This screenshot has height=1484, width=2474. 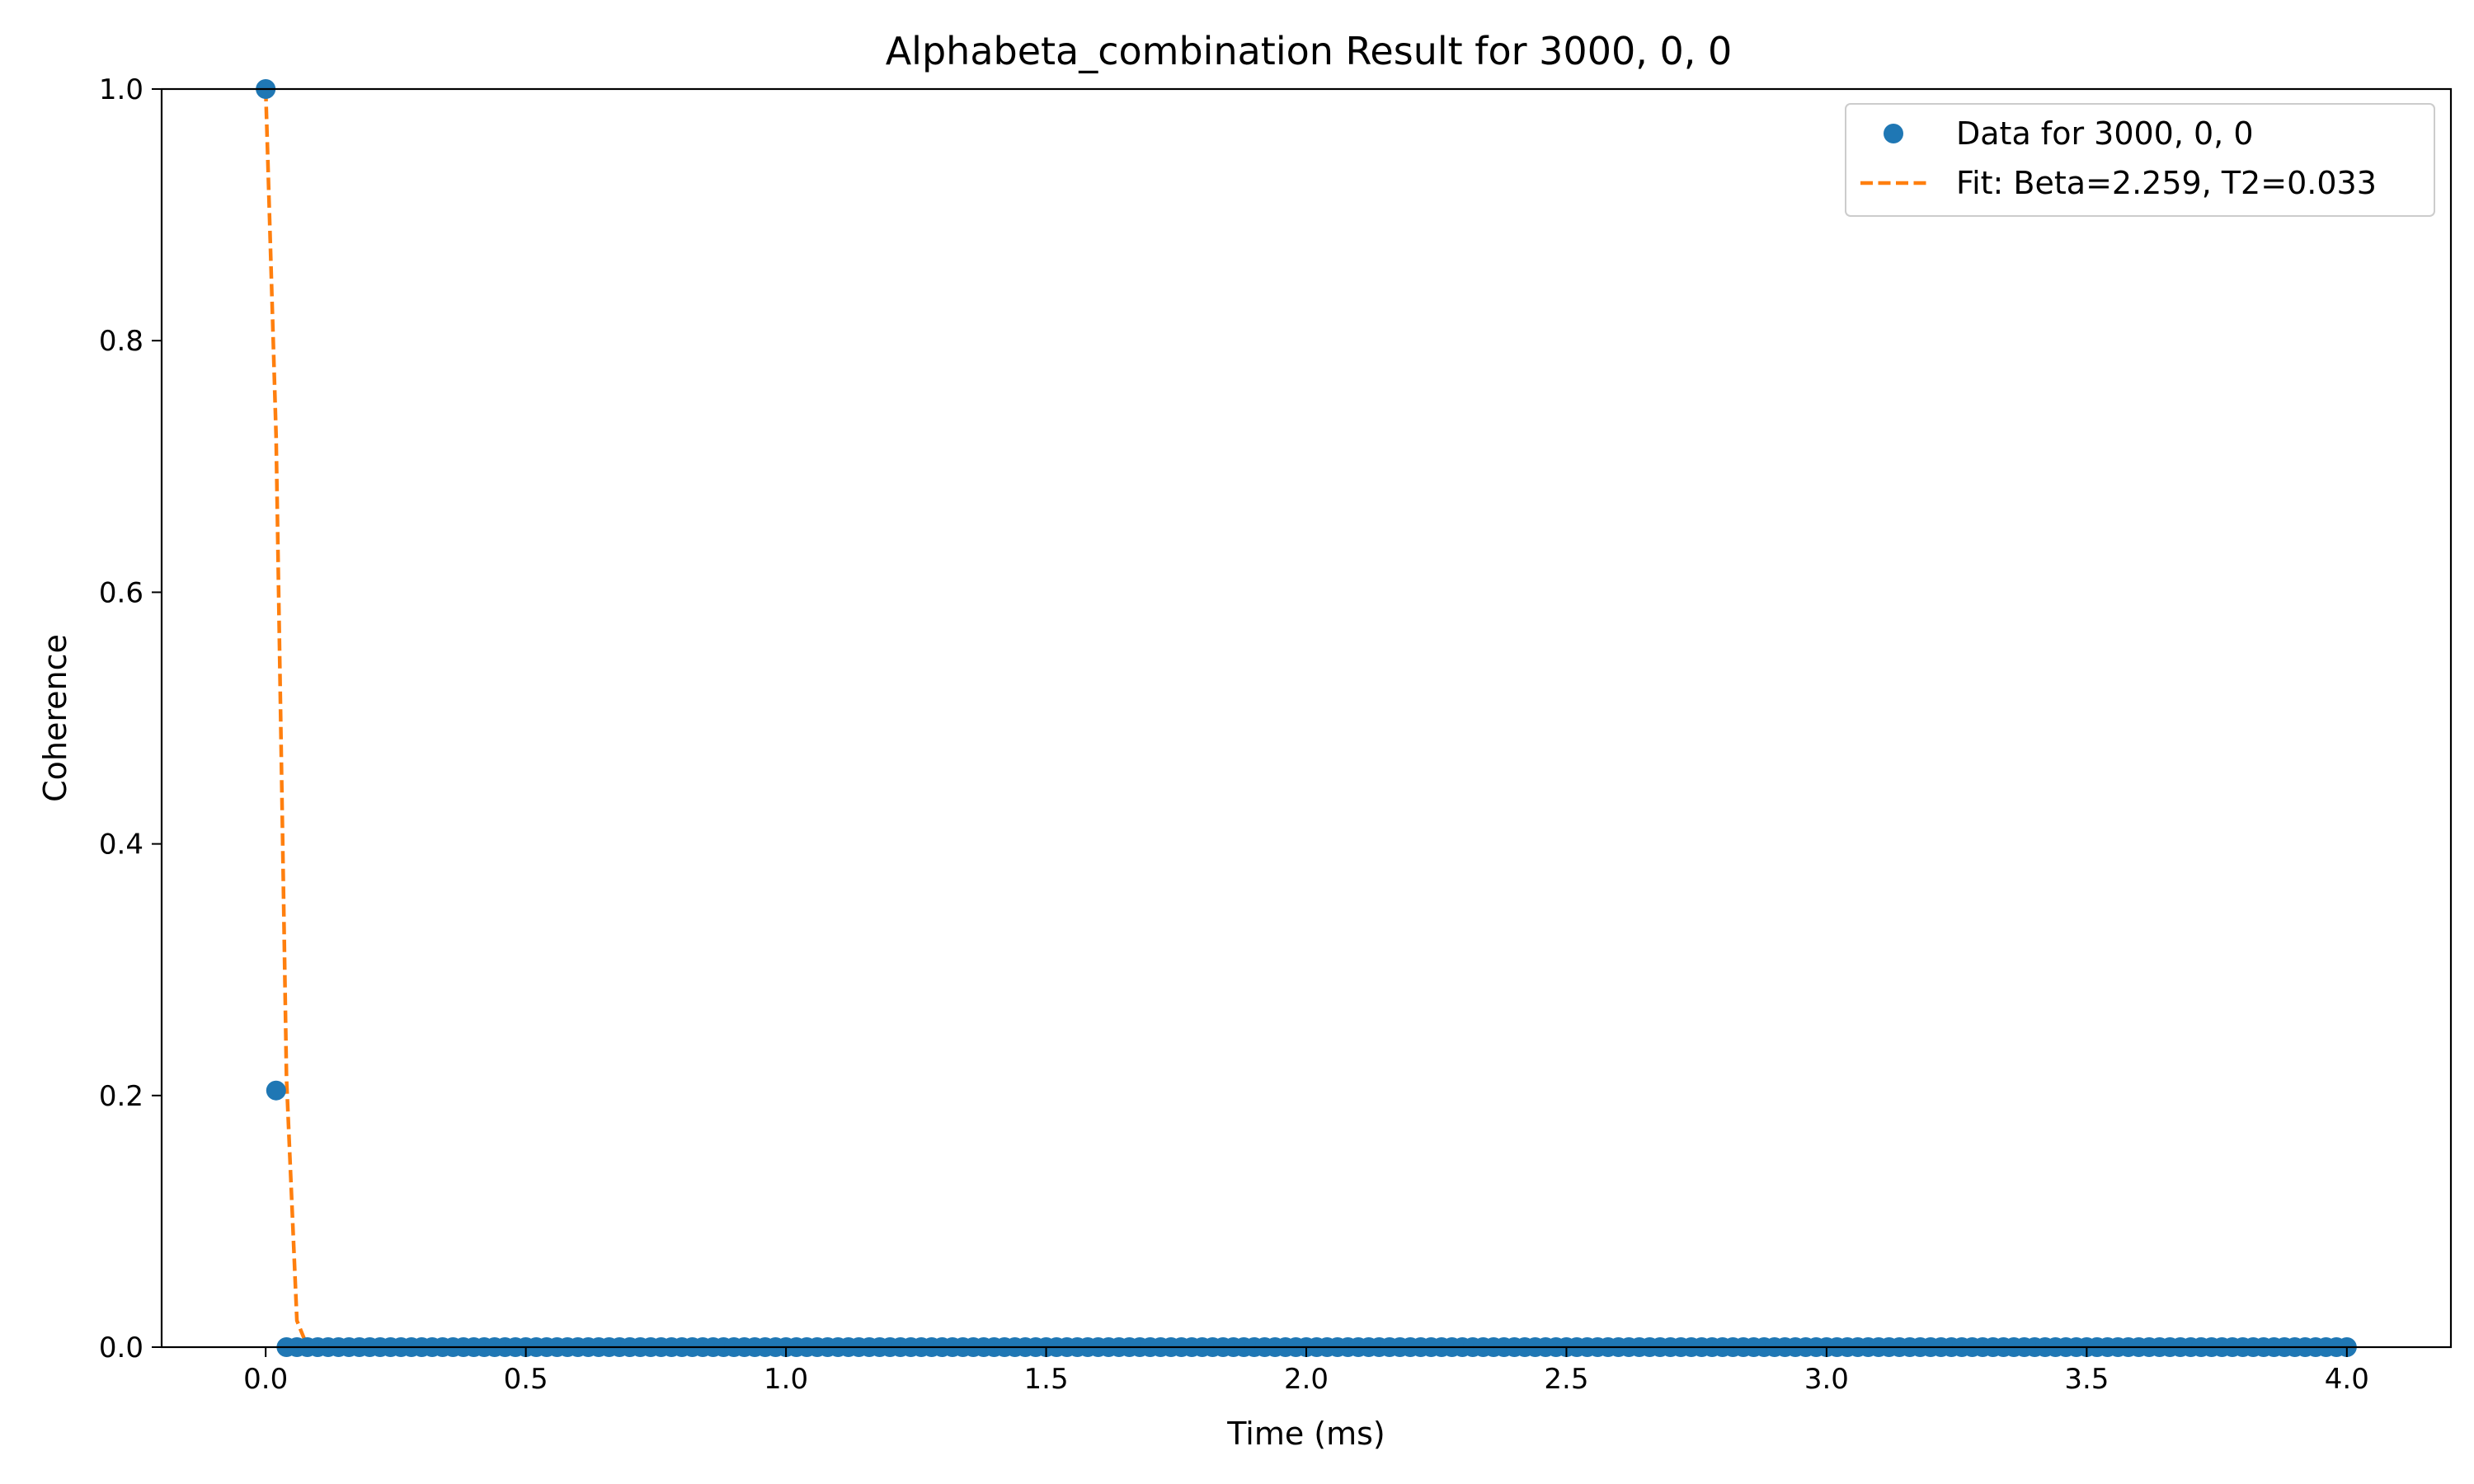 I want to click on legend-label-data: Data for 3000, 0, 0, so click(x=2105, y=133).